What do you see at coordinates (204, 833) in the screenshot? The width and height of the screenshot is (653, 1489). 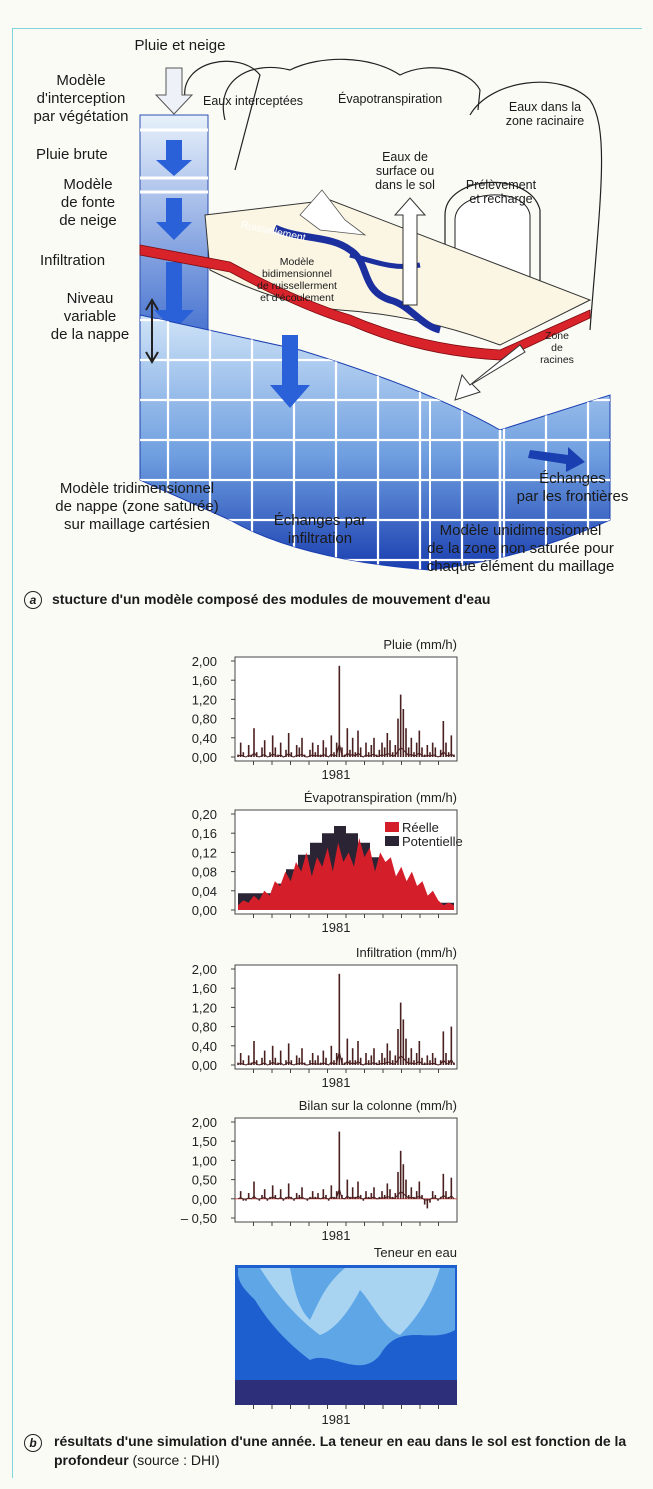 I see `y-tick-label: 0,16` at bounding box center [204, 833].